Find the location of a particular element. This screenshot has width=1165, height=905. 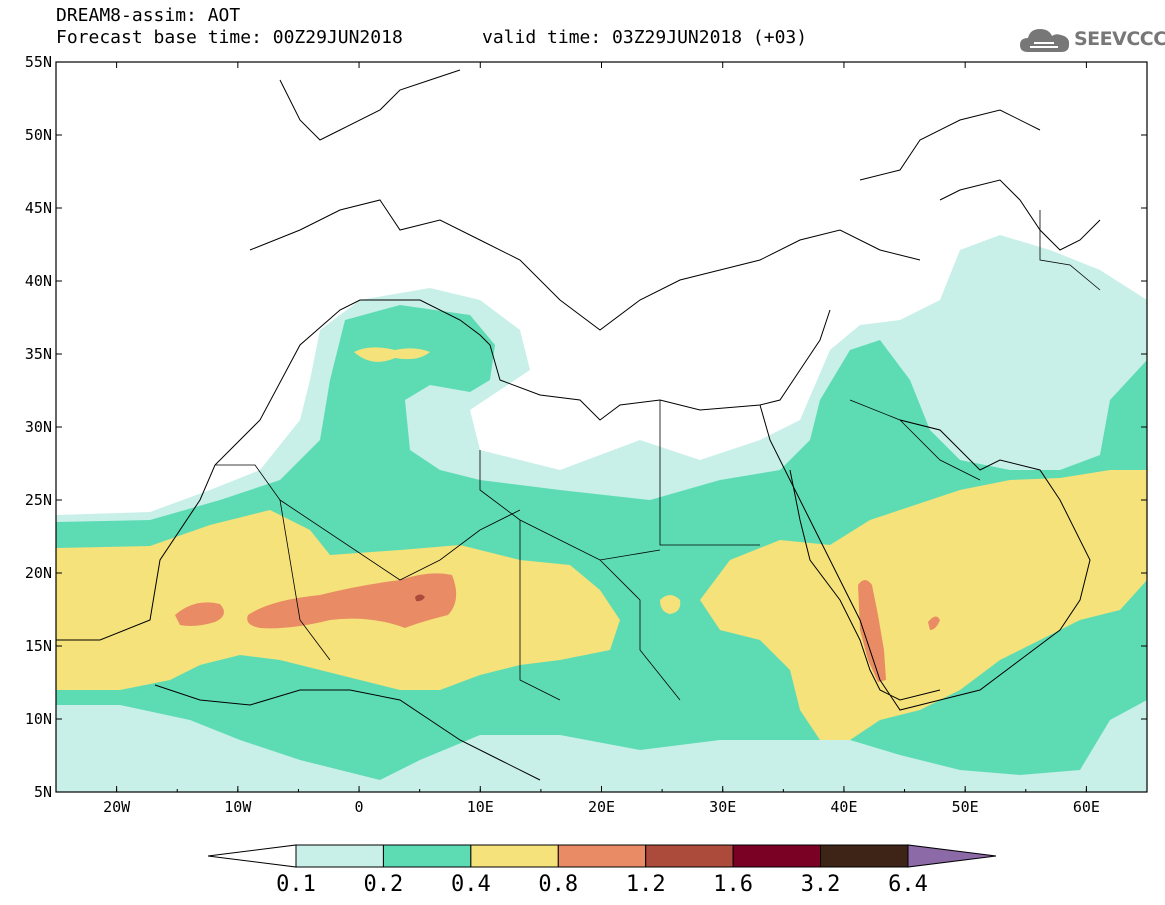

latitude-label: 45N is located at coordinates (38, 208).